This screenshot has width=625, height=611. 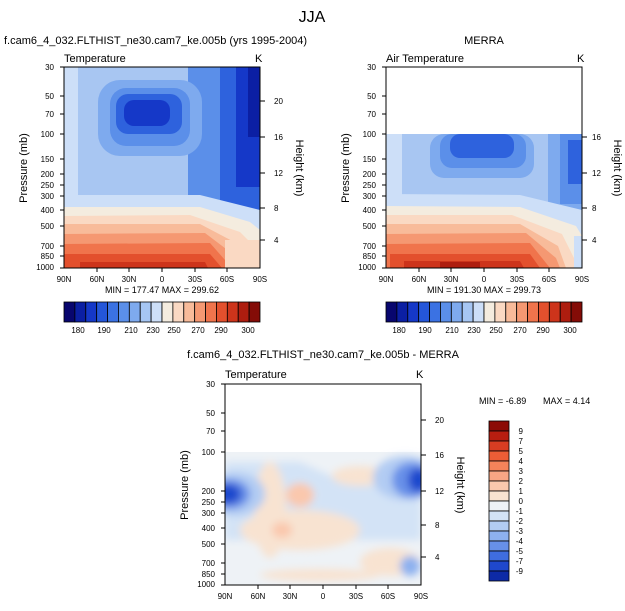 I want to click on colorbar-label: -4, so click(x=520, y=541).